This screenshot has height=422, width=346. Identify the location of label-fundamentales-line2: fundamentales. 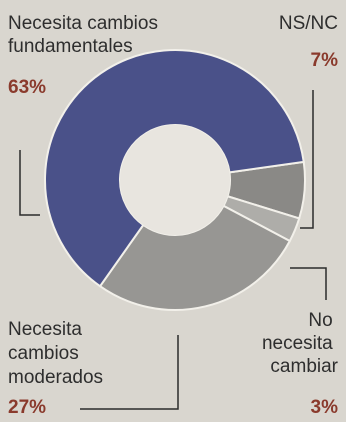
(70, 46).